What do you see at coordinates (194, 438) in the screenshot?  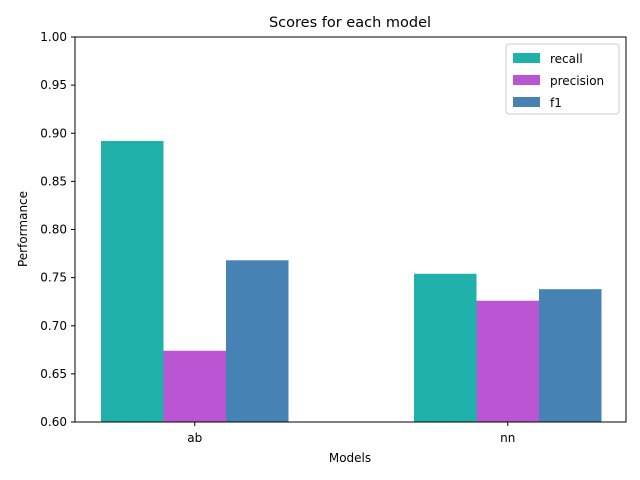 I see `x-tick-label: ab` at bounding box center [194, 438].